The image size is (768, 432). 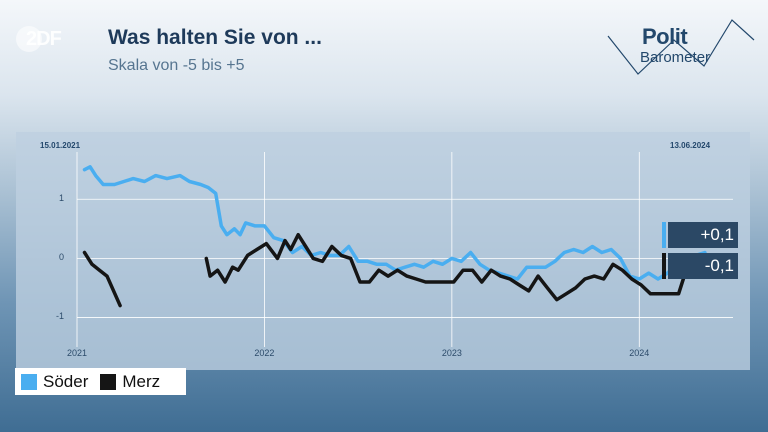 What do you see at coordinates (108, 381) in the screenshot?
I see `legend-swatch-merz` at bounding box center [108, 381].